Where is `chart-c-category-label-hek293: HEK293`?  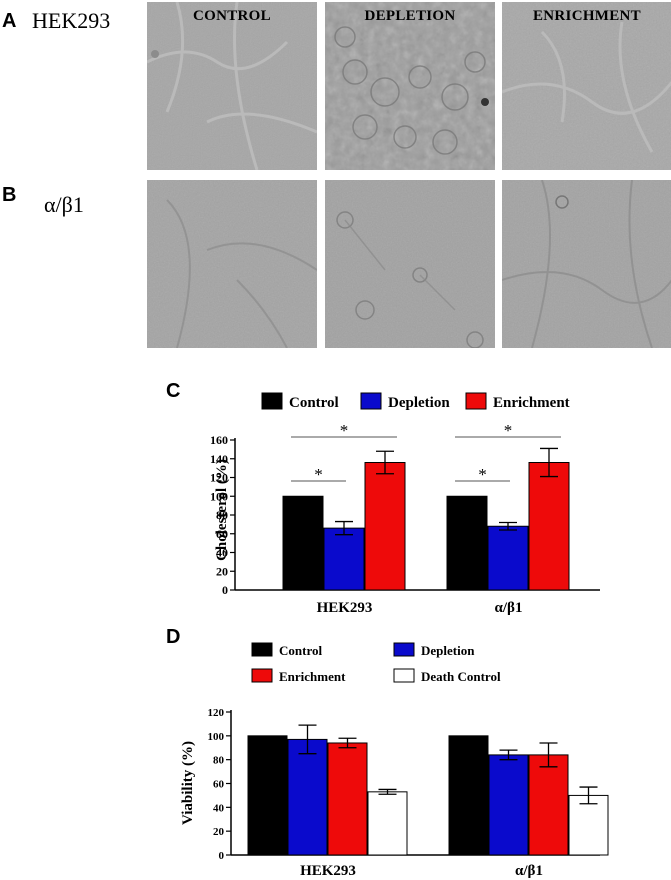 chart-c-category-label-hek293: HEK293 is located at coordinates (345, 608).